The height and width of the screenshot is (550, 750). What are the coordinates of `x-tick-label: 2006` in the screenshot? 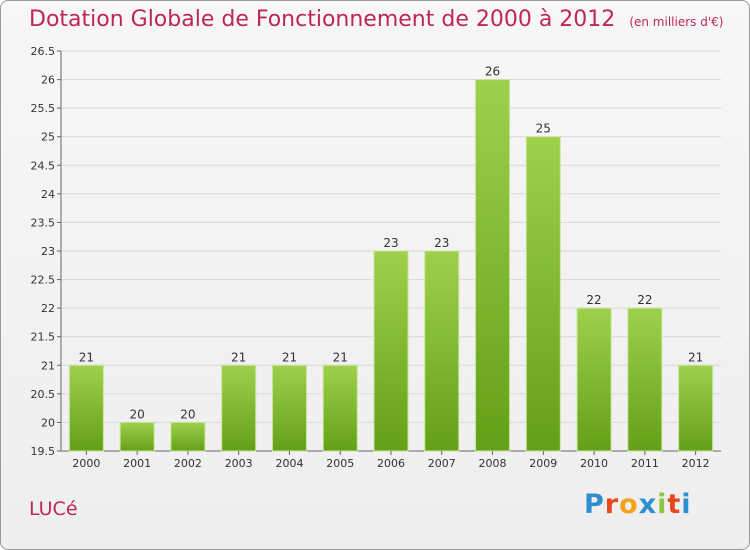 It's located at (391, 463).